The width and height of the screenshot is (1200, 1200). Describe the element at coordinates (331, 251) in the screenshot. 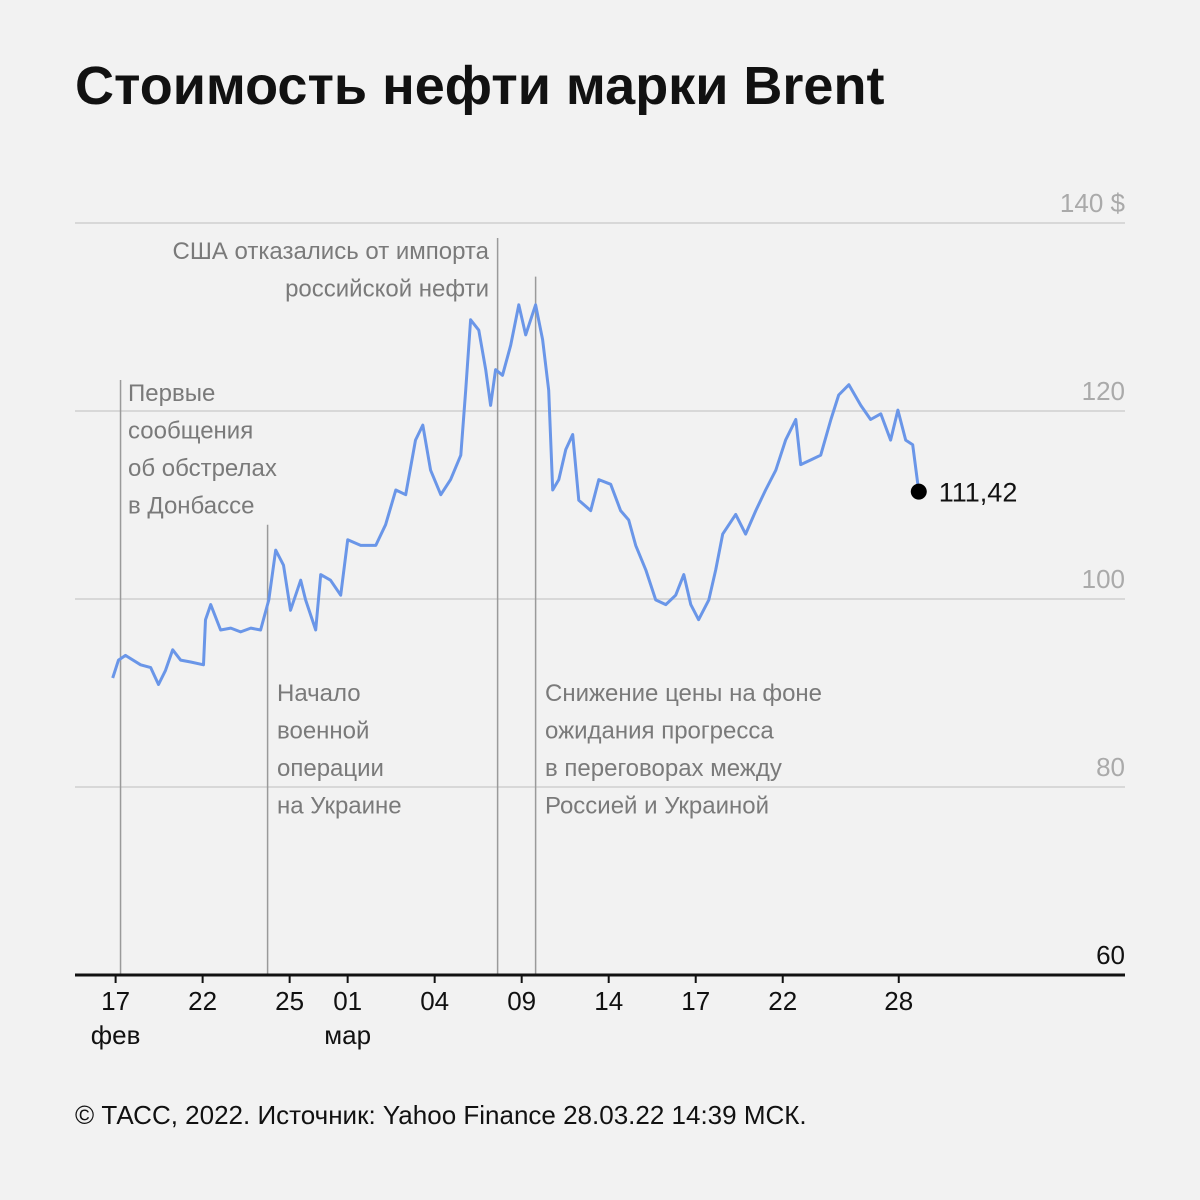

I see `annotation-text: США отказались от импорта` at that location.